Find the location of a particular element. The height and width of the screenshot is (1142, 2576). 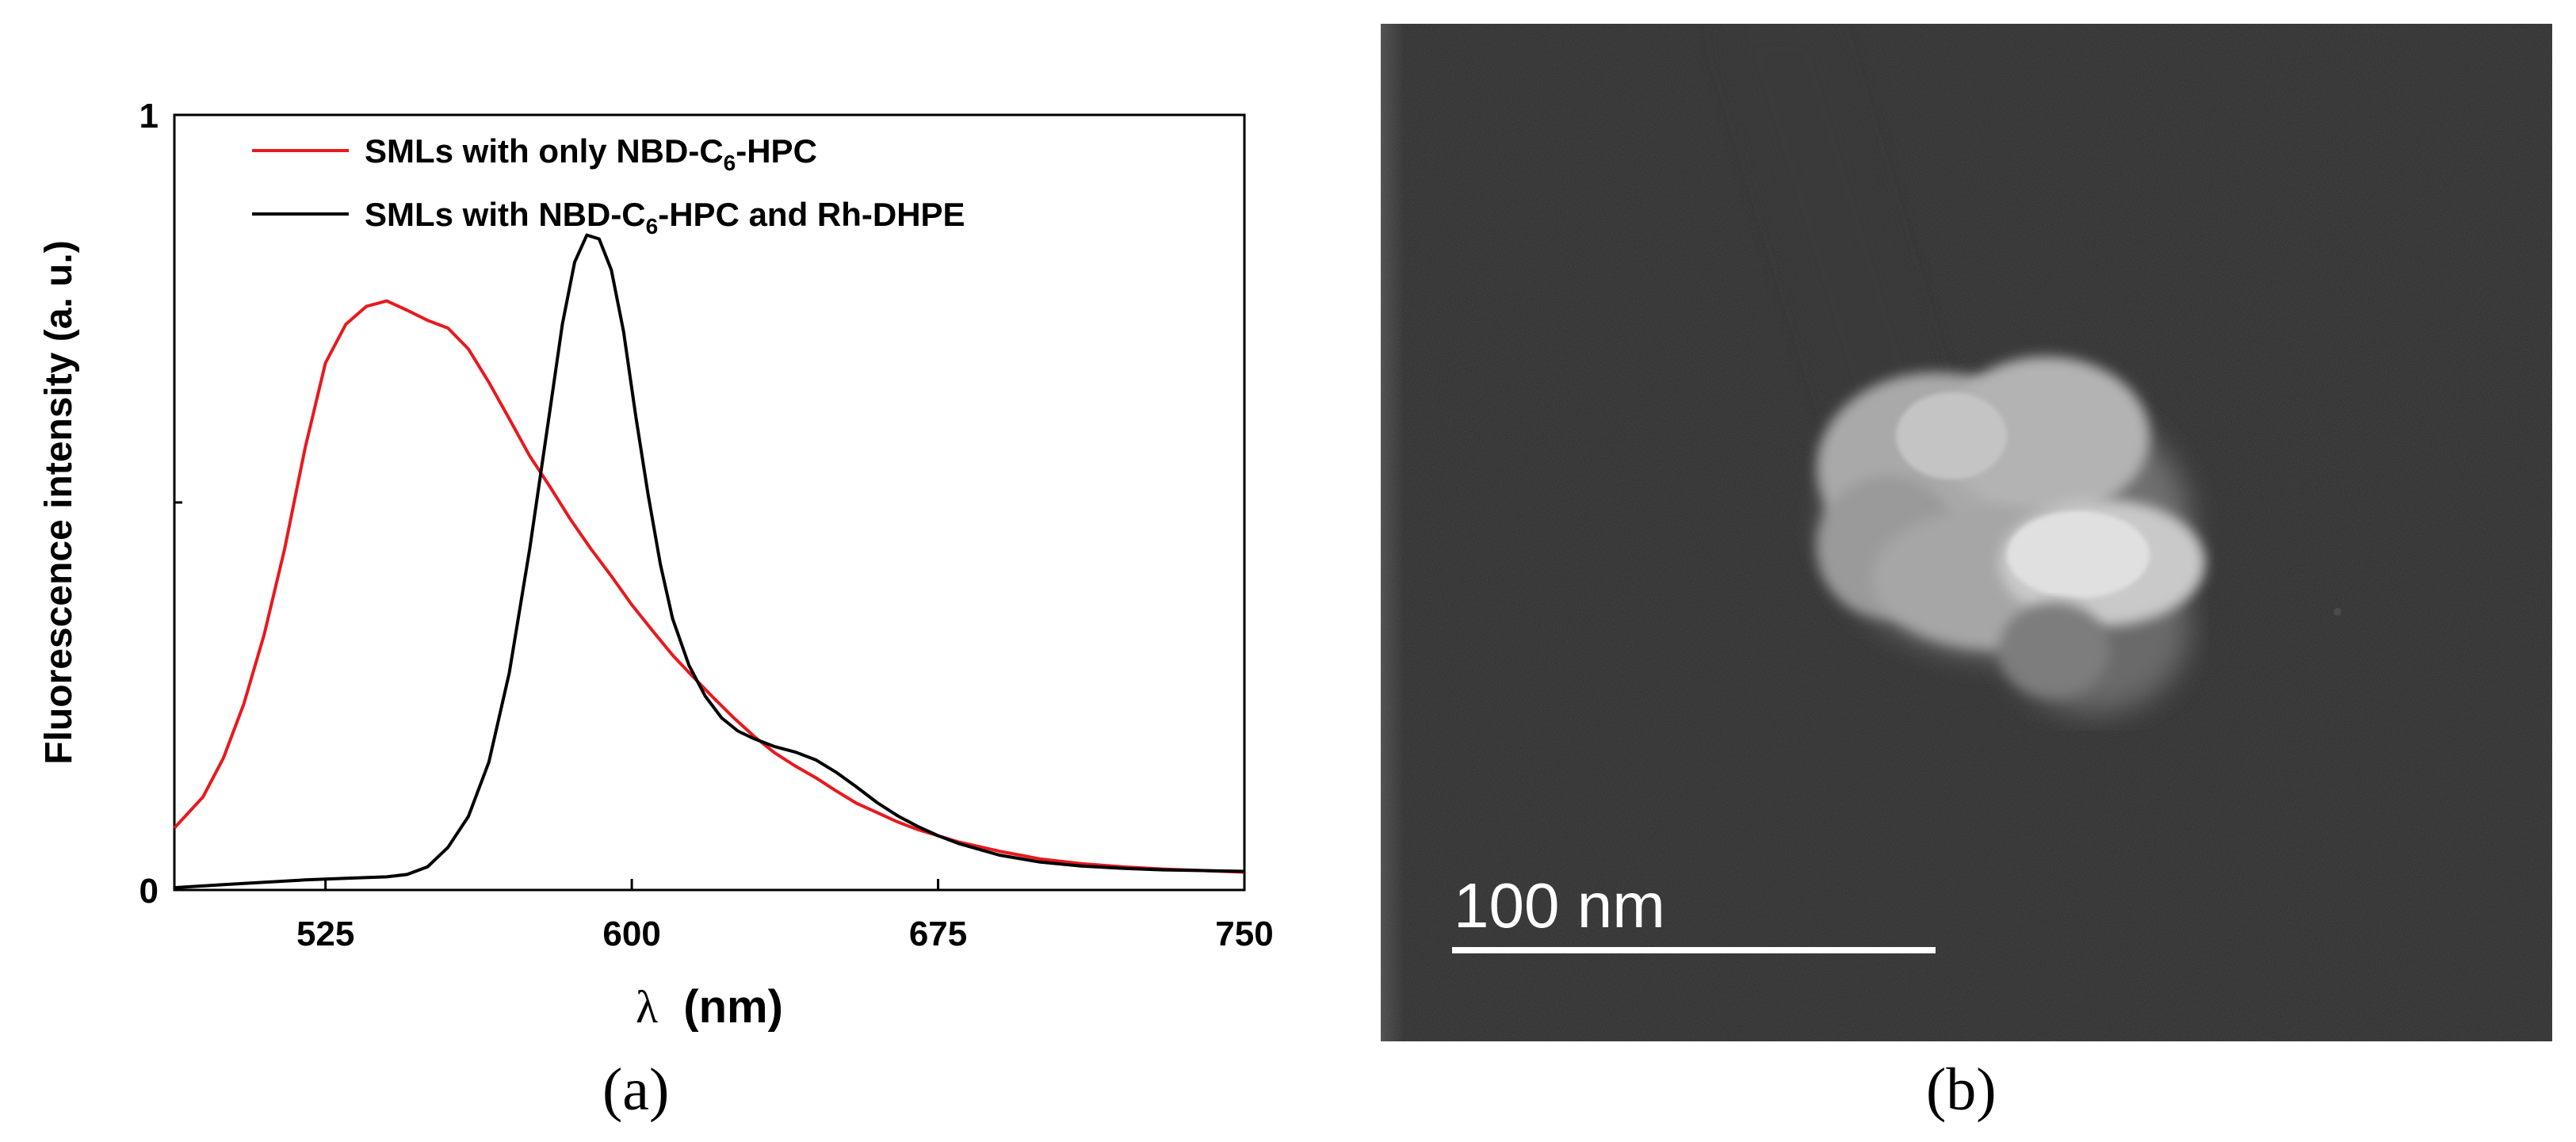

x-axis-label: λ (nm) is located at coordinates (709, 1007).